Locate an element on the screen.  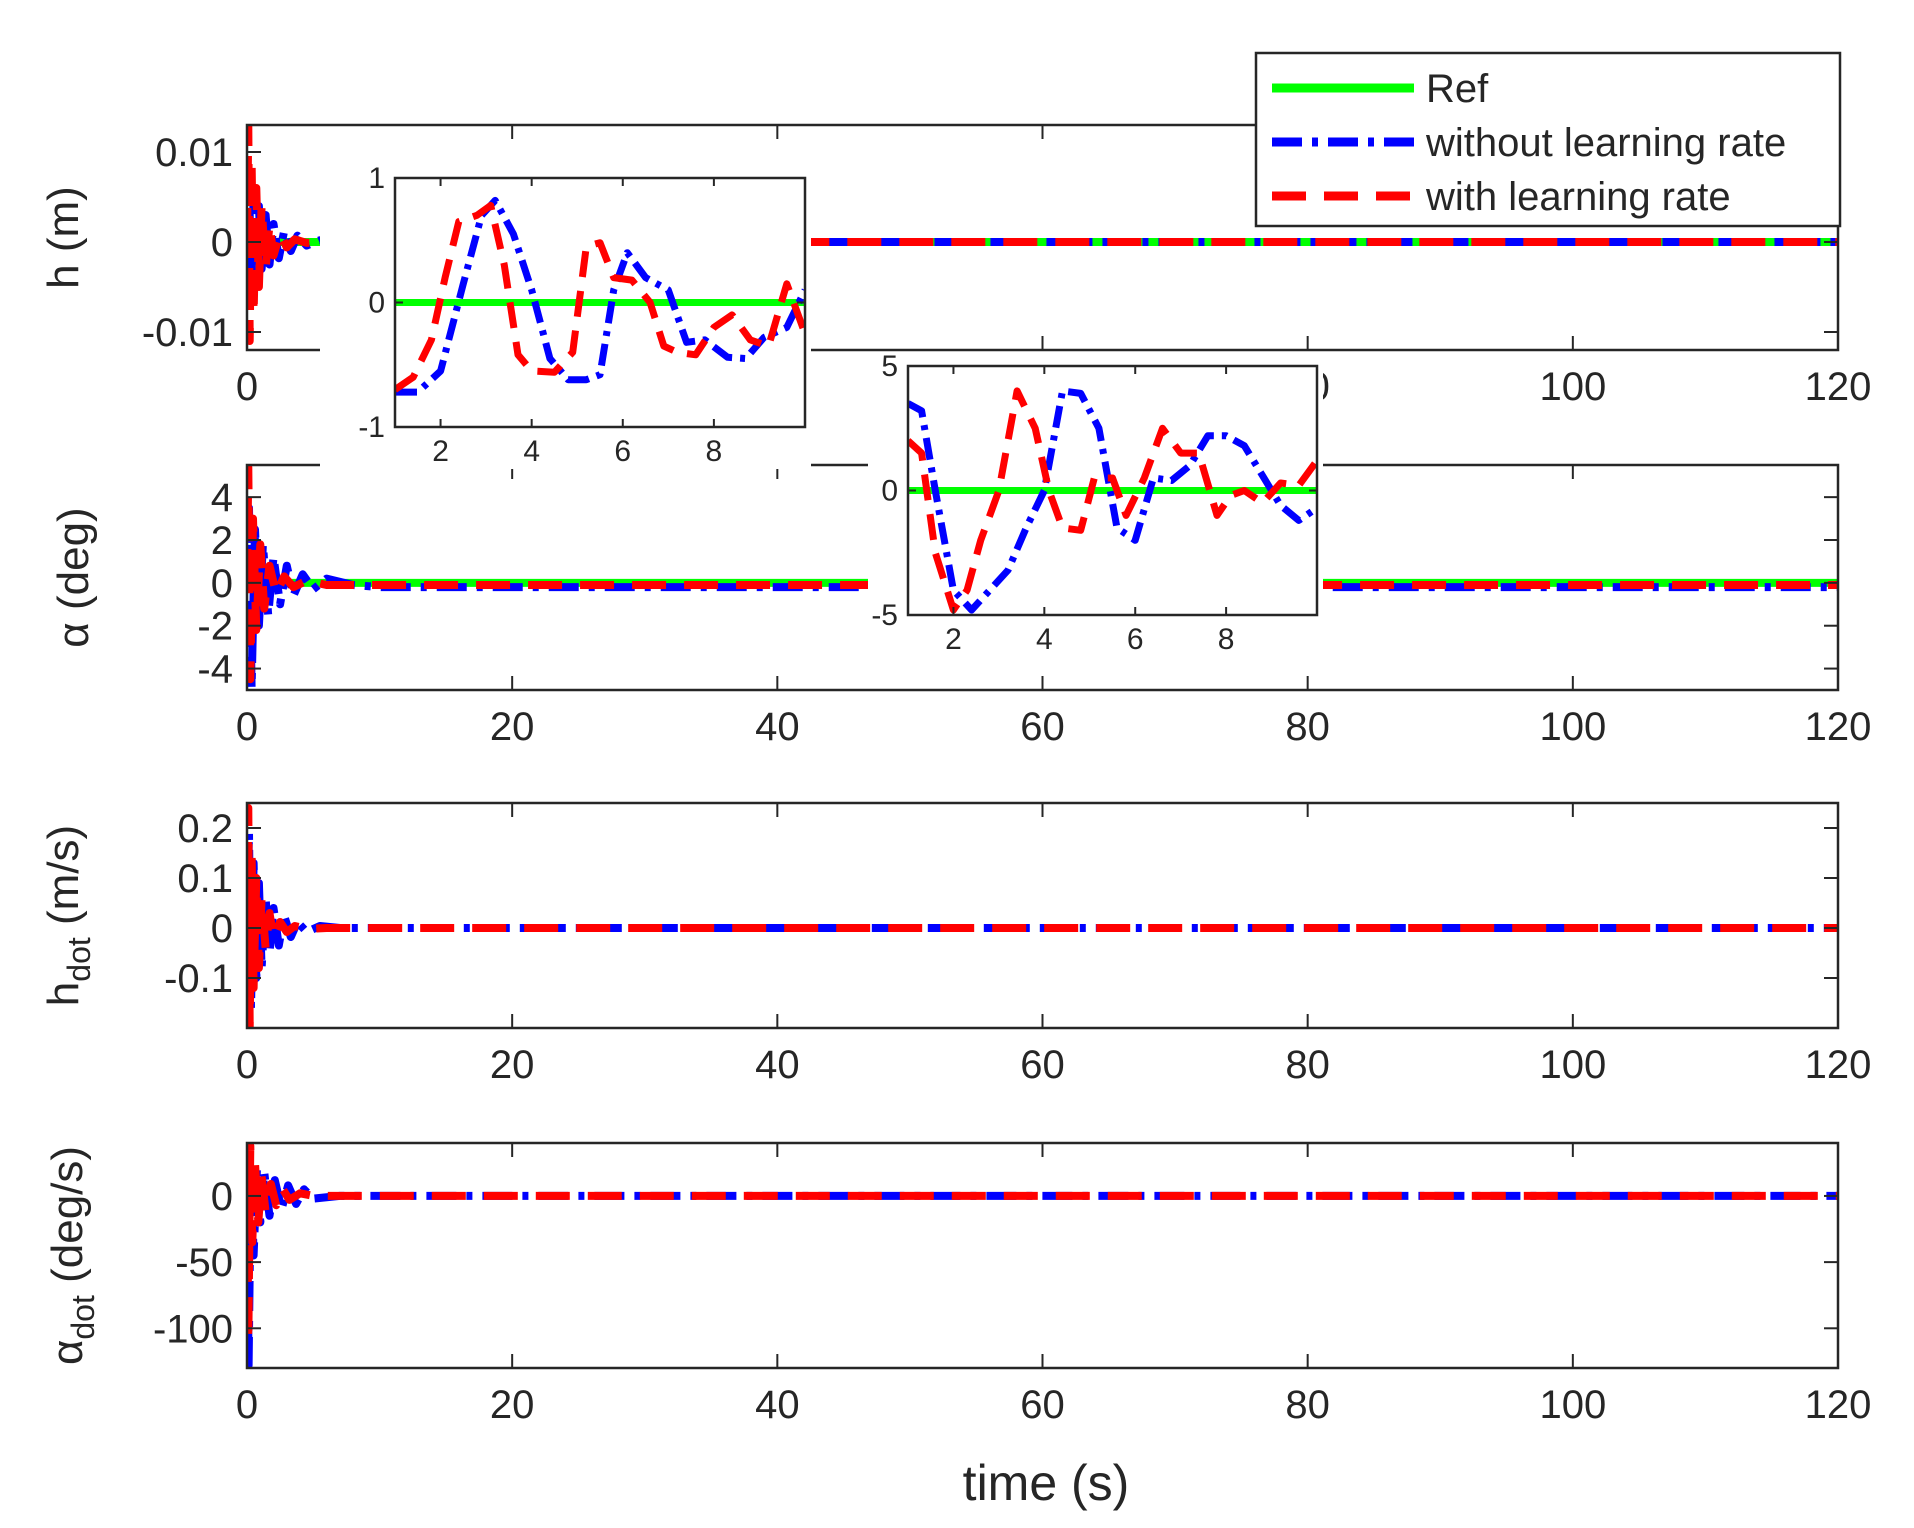
y-tick-label: 4 is located at coordinates (222, 498).